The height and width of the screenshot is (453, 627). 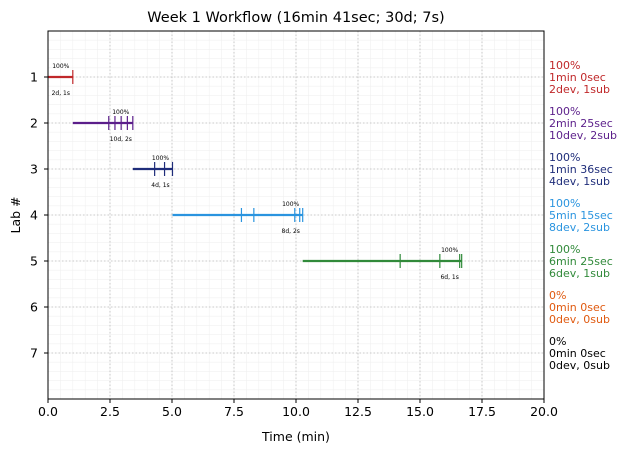 What do you see at coordinates (15, 214) in the screenshot?
I see `y-axis-label: Lab #` at bounding box center [15, 214].